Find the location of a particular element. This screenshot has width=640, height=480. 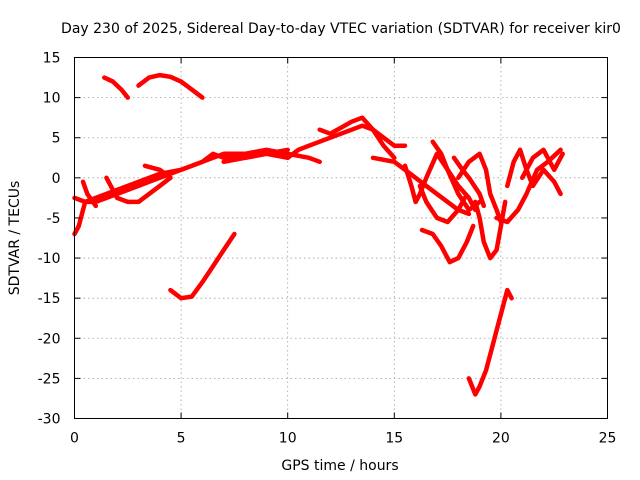

y-tick-label: -25 is located at coordinates (49, 379).